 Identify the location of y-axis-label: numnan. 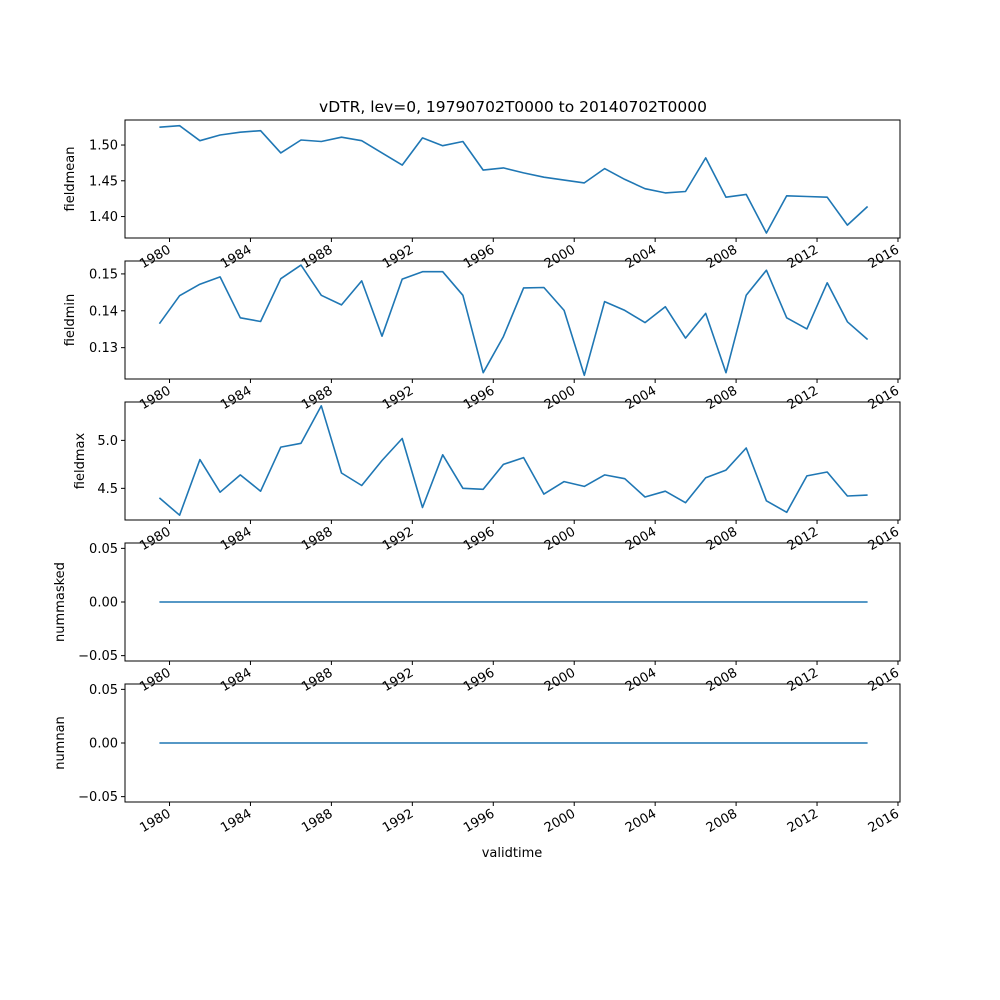
(60, 743).